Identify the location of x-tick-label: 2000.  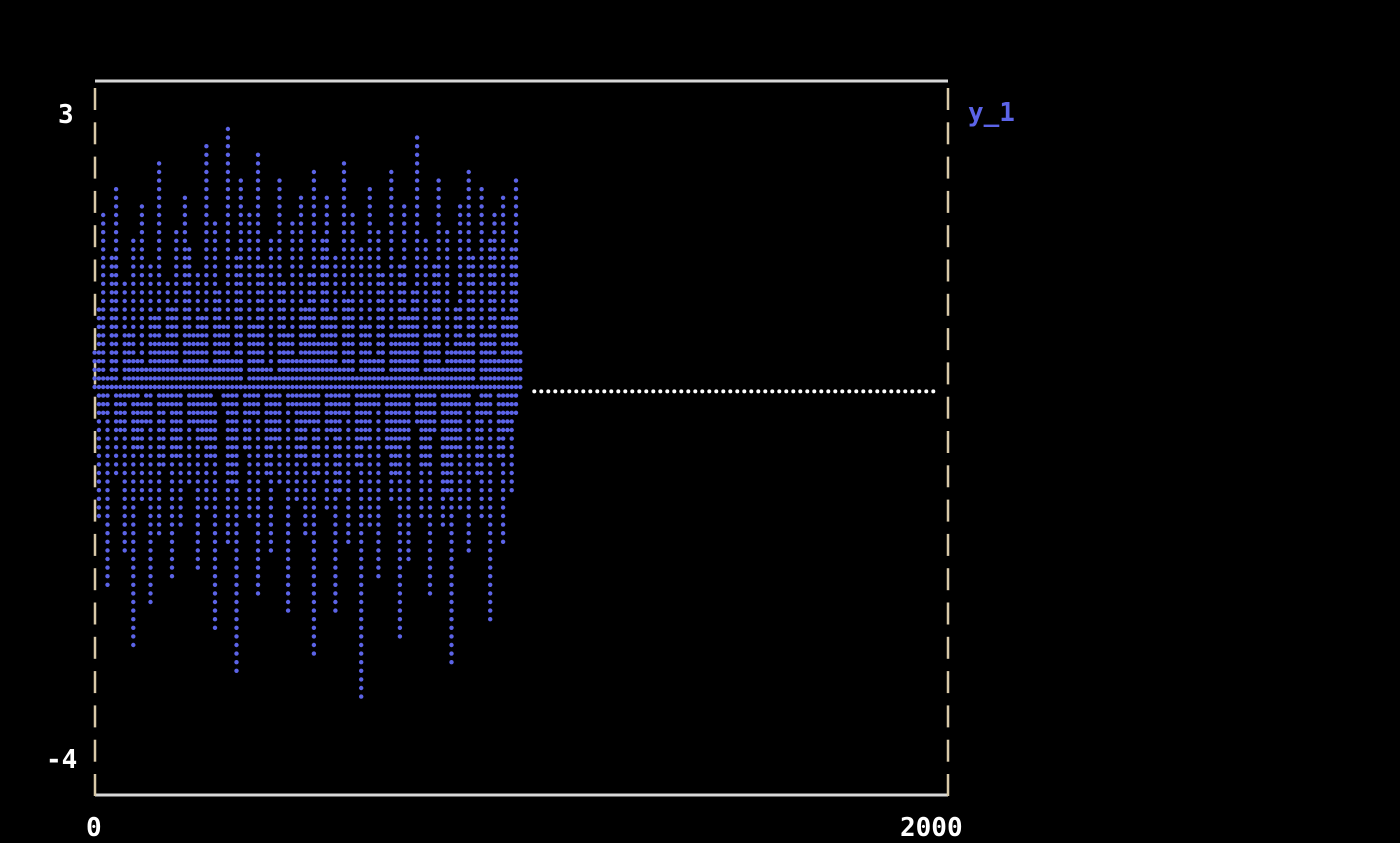
(931, 828).